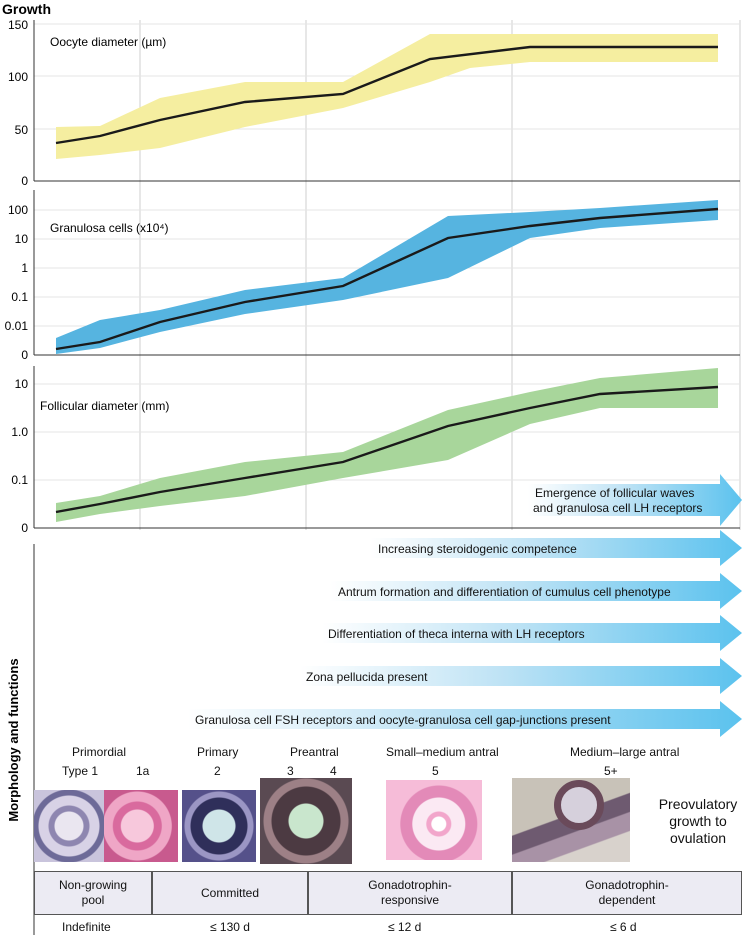 The width and height of the screenshot is (749, 935). What do you see at coordinates (625, 752) in the screenshot?
I see `stage-medium-large-label: Medium–large antral` at bounding box center [625, 752].